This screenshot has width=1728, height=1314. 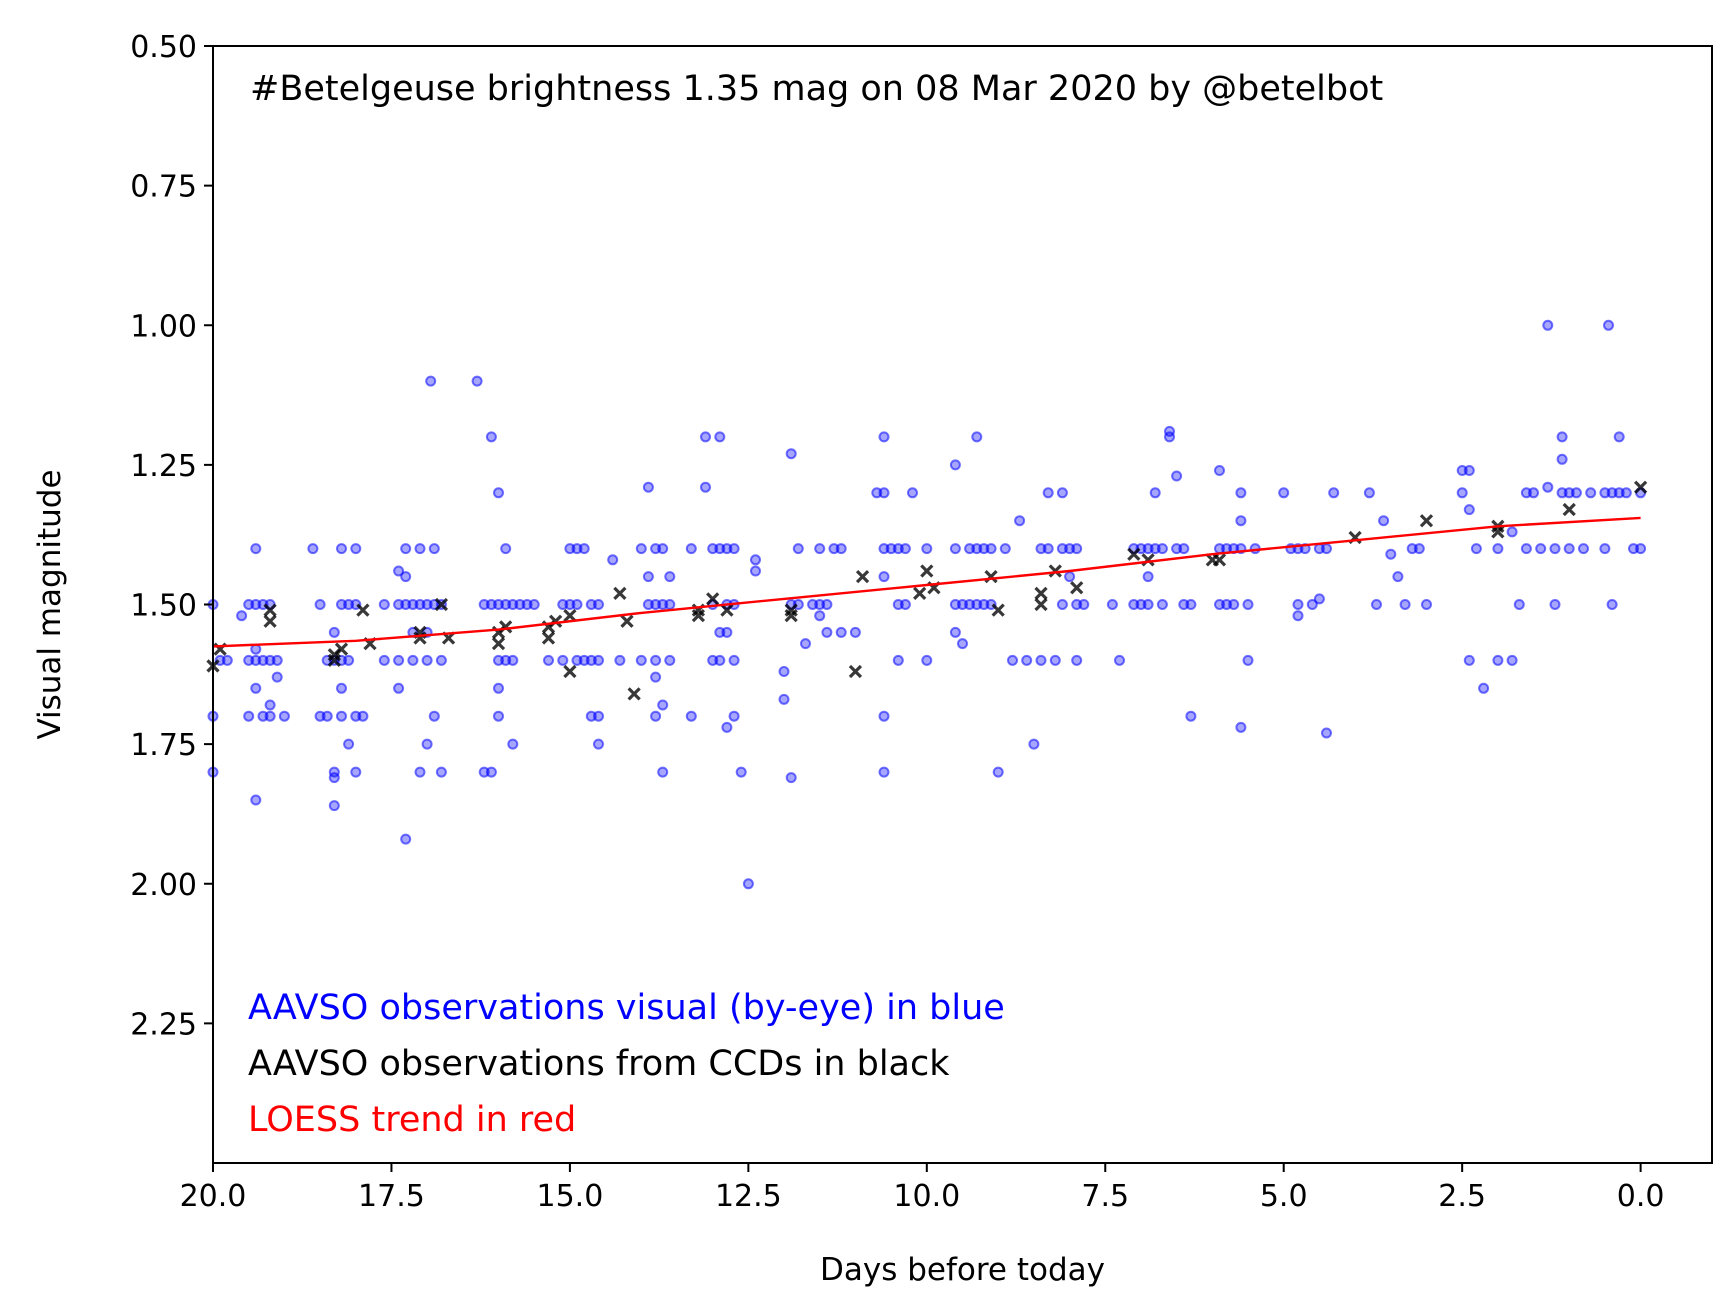 I want to click on trend-line-layer, so click(x=926, y=582).